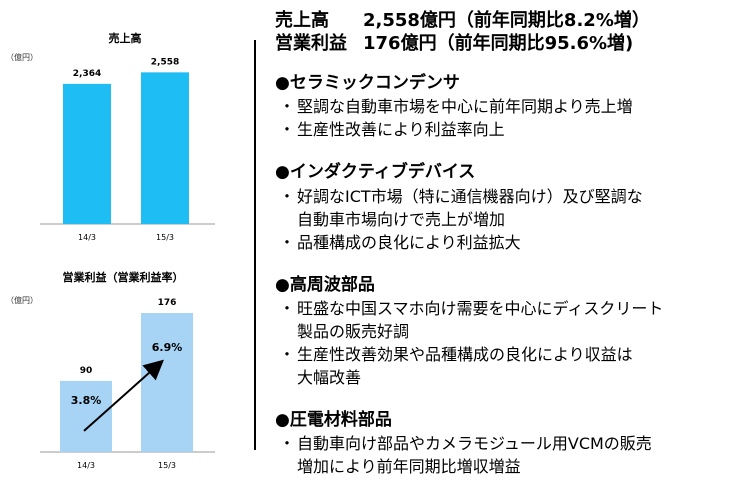 The image size is (750, 487). What do you see at coordinates (302, 20) in the screenshot?
I see `headline-sales-label: 売上高` at bounding box center [302, 20].